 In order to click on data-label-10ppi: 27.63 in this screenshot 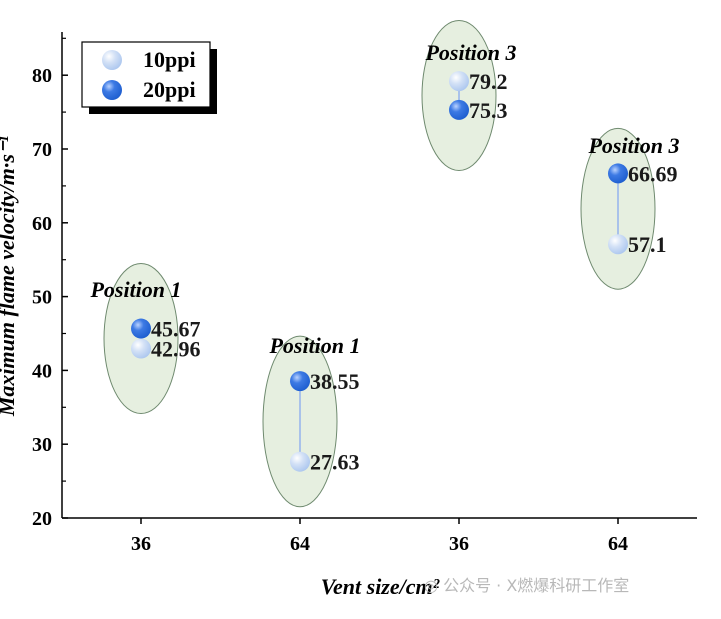, I will do `click(335, 462)`.